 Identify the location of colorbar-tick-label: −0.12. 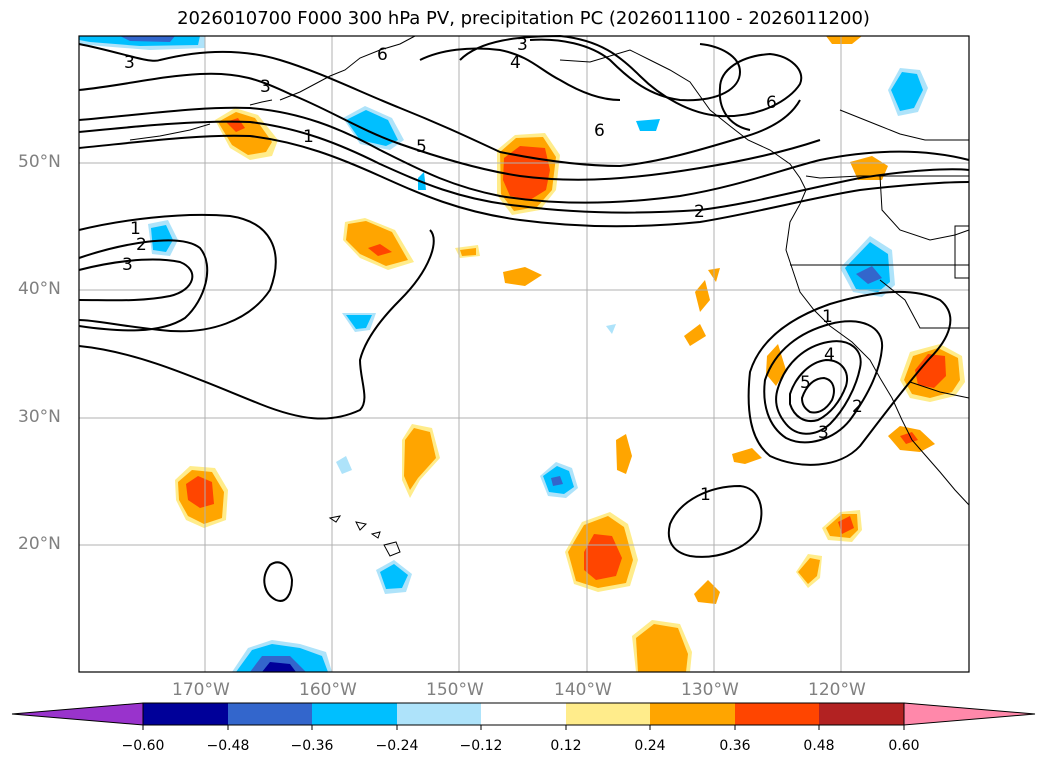
(481, 746).